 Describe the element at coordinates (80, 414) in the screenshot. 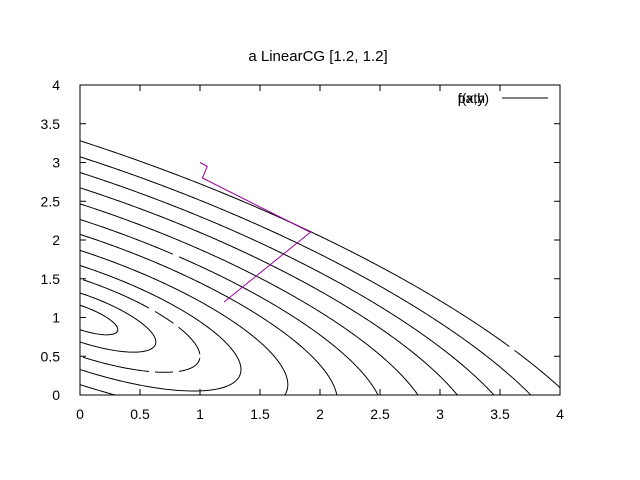

I see `x-tick-label: 0` at that location.